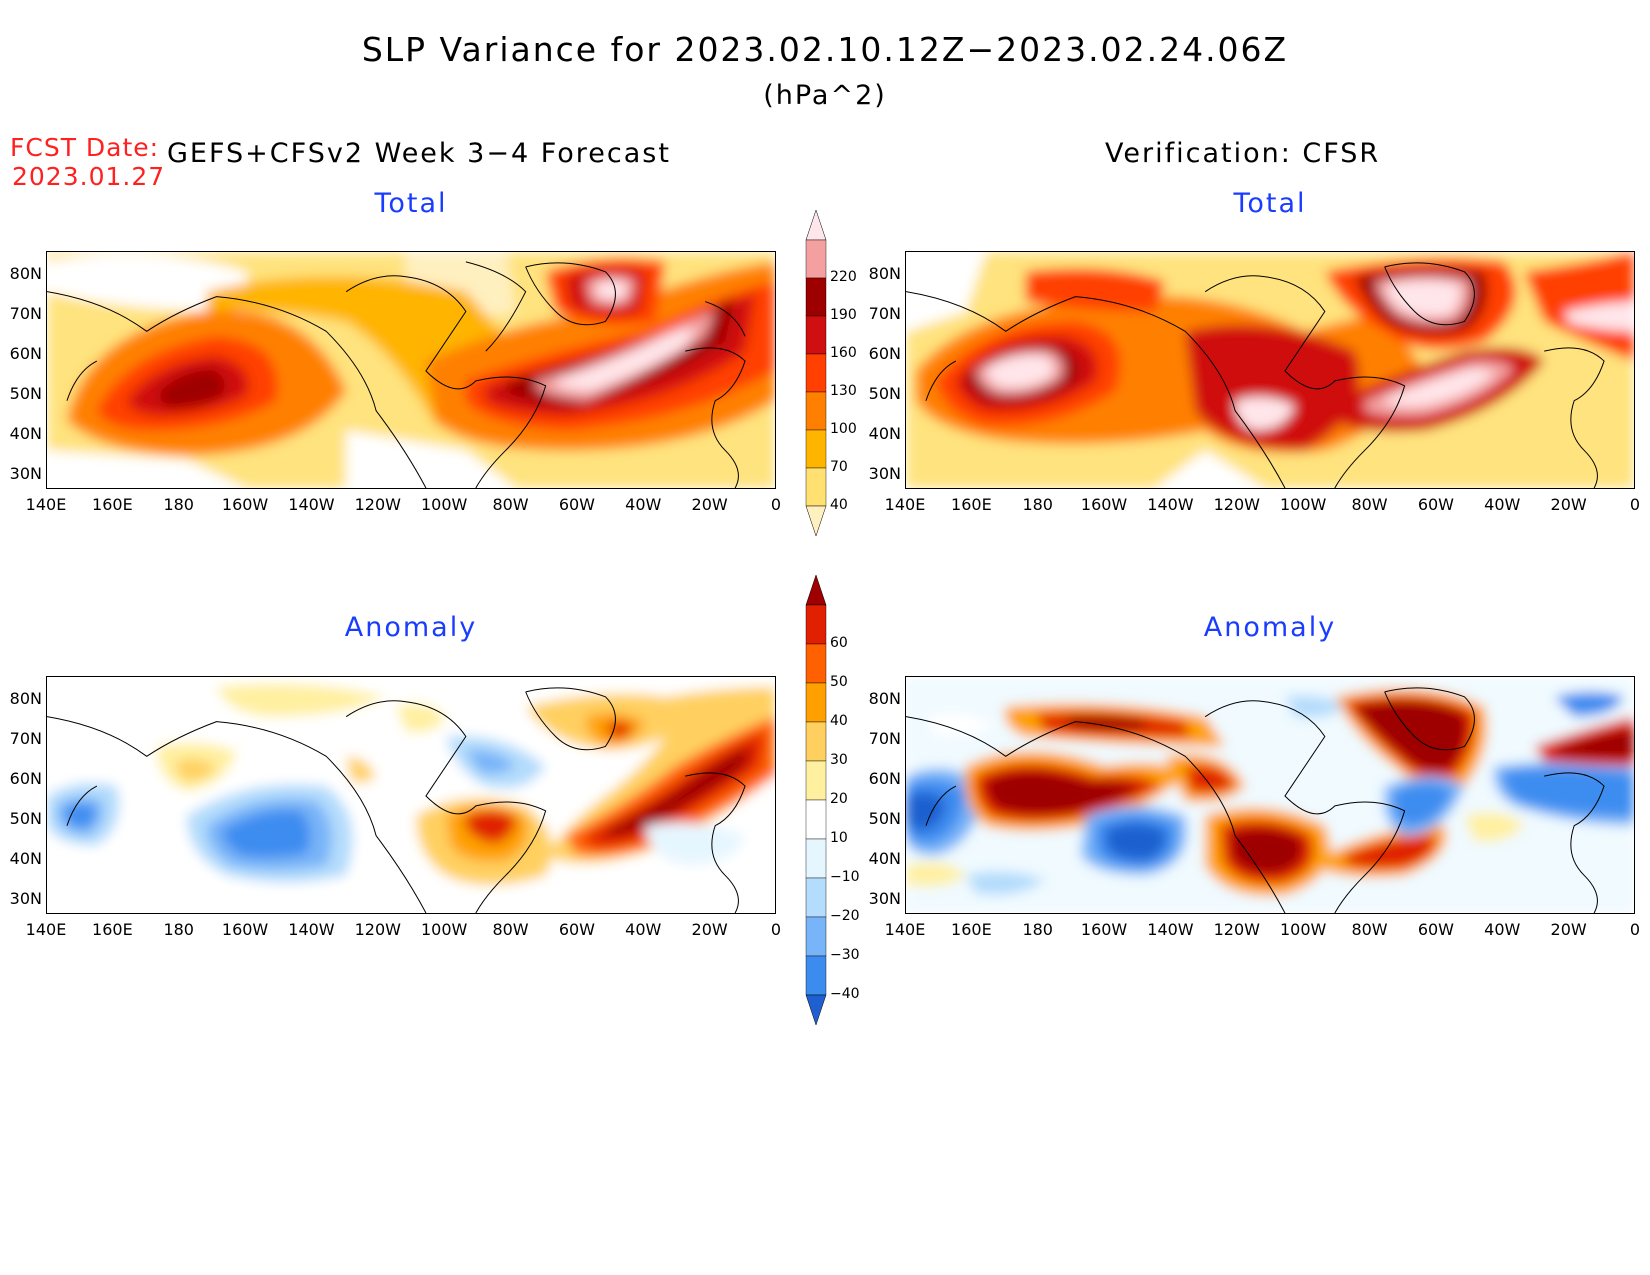  Describe the element at coordinates (411, 627) in the screenshot. I see `panel-title-forecast-anomaly: Anomaly` at that location.